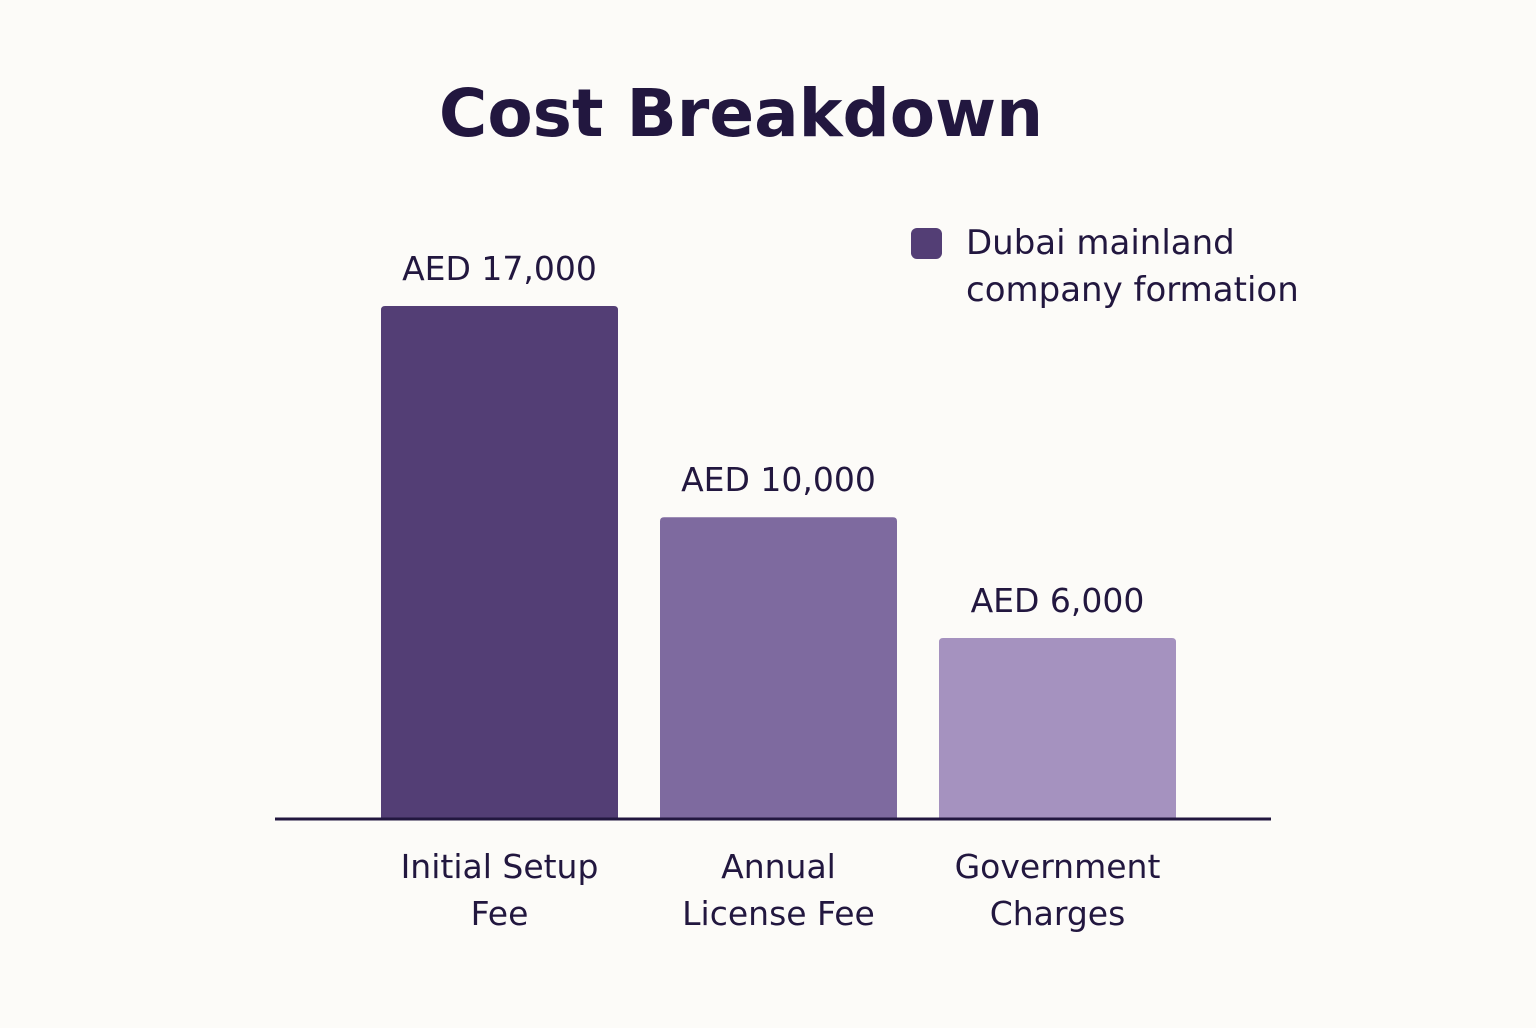  Describe the element at coordinates (1132, 290) in the screenshot. I see `legend-label-line: company formation` at that location.